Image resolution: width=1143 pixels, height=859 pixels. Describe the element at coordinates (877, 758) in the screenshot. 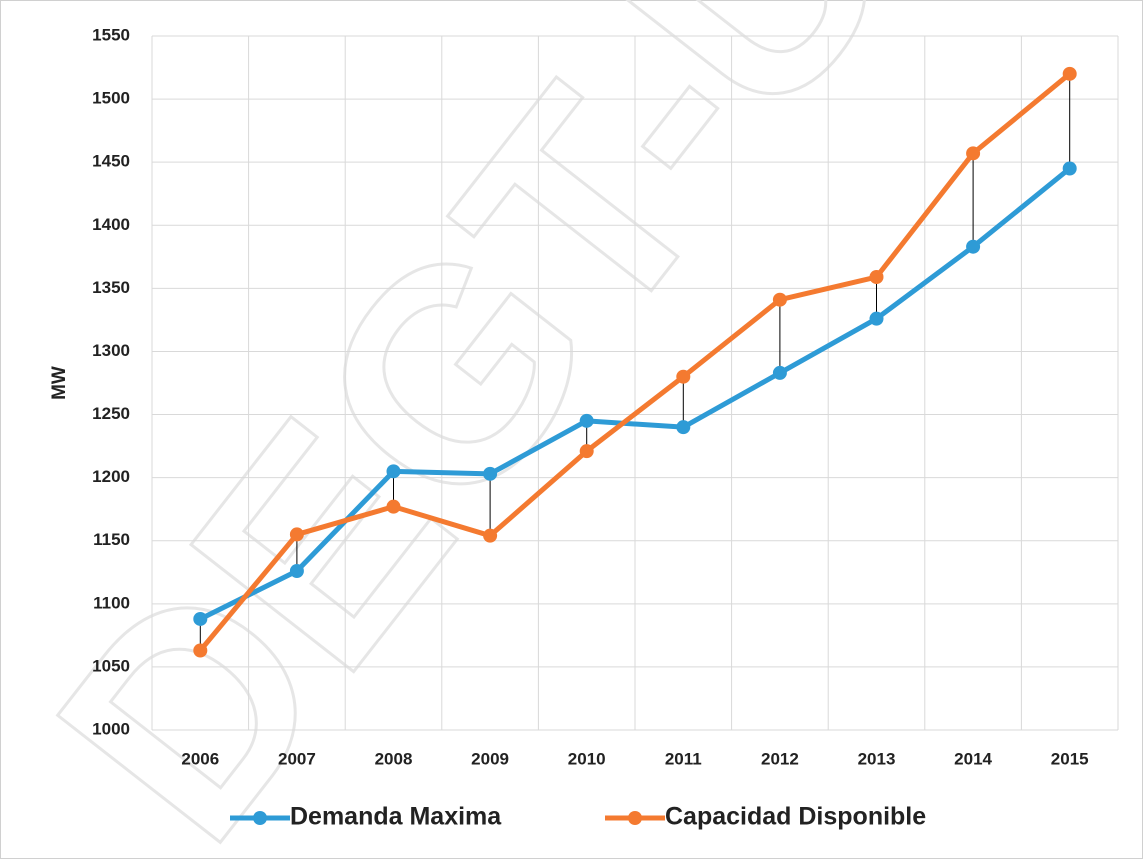

I see `x-tick-label: 2013` at that location.